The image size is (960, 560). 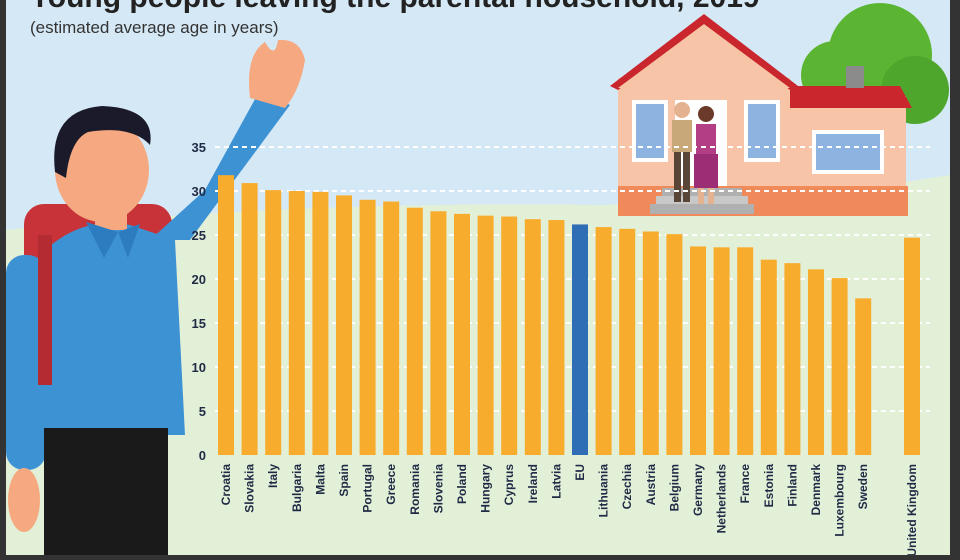 What do you see at coordinates (226, 315) in the screenshot?
I see `bar-croatia` at bounding box center [226, 315].